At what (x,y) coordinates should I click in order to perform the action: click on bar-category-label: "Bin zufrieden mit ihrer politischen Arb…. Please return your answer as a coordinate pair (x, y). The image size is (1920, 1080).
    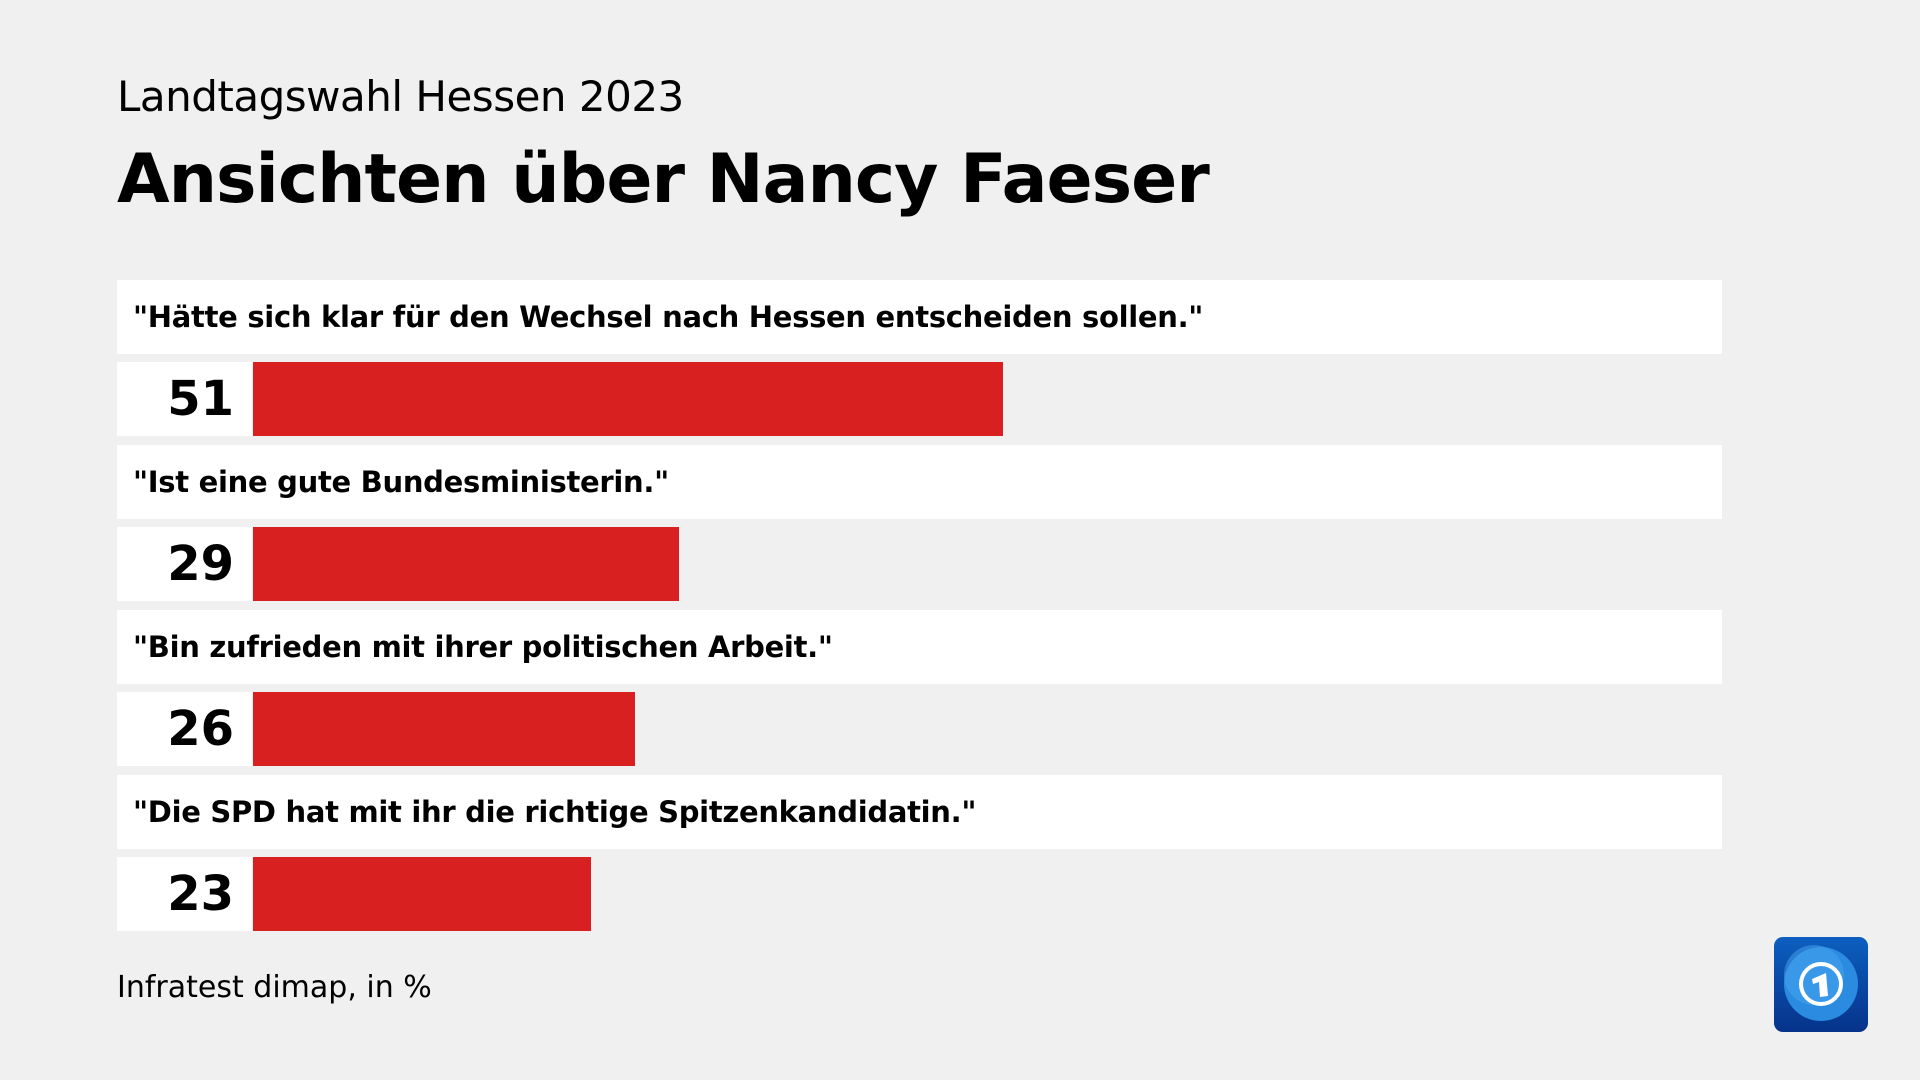
    Looking at the image, I should click on (919, 647).